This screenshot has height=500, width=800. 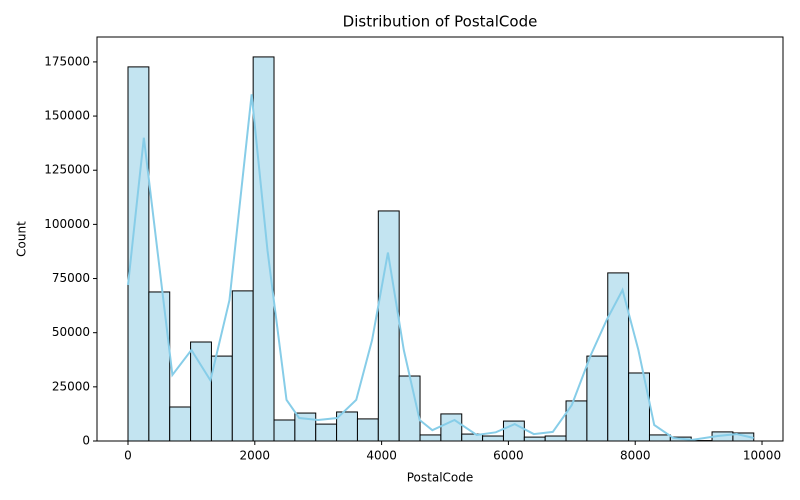 What do you see at coordinates (440, 478) in the screenshot?
I see `x-axis-label: PostalCode` at bounding box center [440, 478].